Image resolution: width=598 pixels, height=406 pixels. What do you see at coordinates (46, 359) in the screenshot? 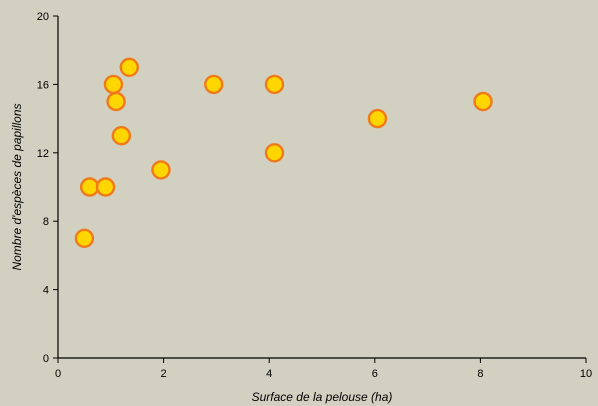
I see `y-tick-label: 0` at bounding box center [46, 359].